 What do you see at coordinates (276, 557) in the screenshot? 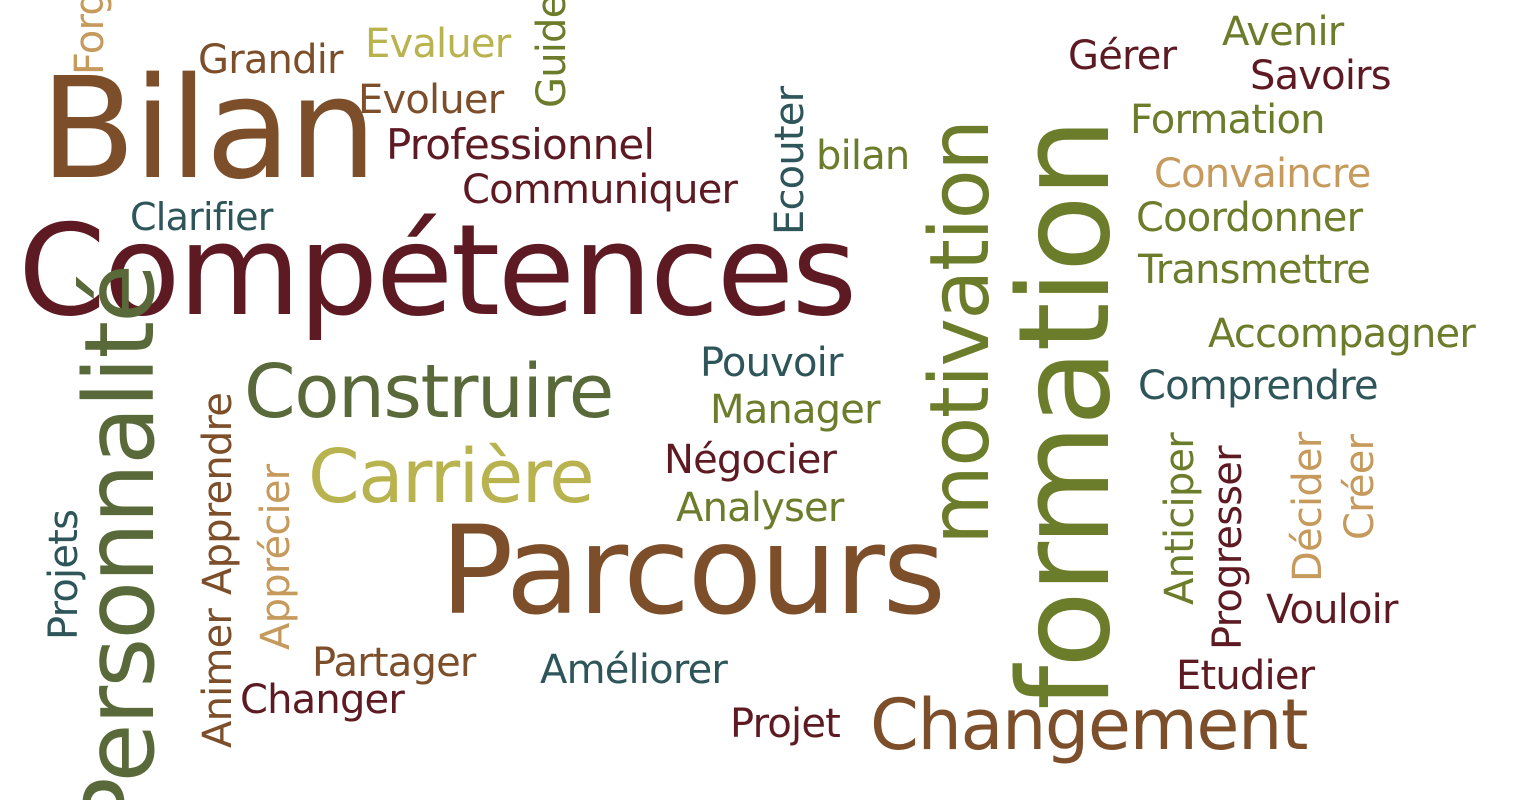
I see `word-apprecier: Apprécier` at bounding box center [276, 557].